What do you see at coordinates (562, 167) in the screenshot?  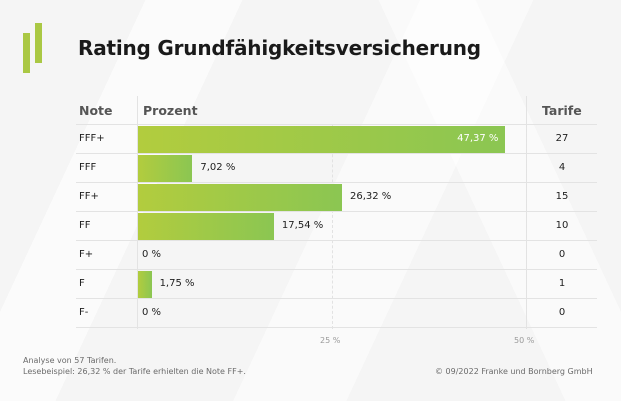 I see `tarife-count: 4` at bounding box center [562, 167].